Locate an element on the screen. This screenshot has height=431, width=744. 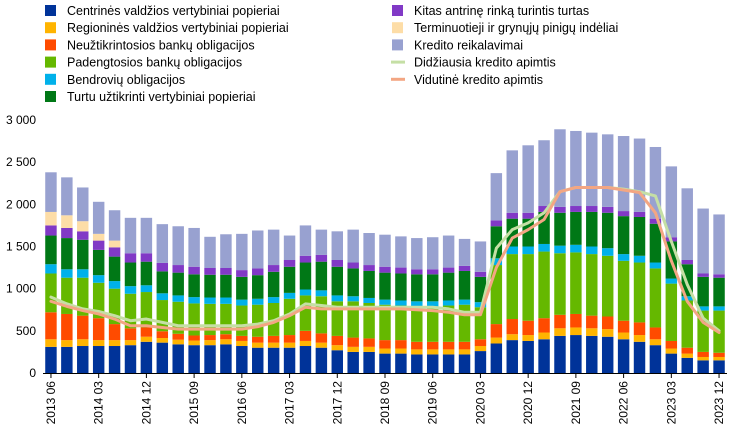
legend-item-neuztikrintosios-banku-obligacijos: Neužtikrintosios bankų obligacijos is located at coordinates (150, 45).